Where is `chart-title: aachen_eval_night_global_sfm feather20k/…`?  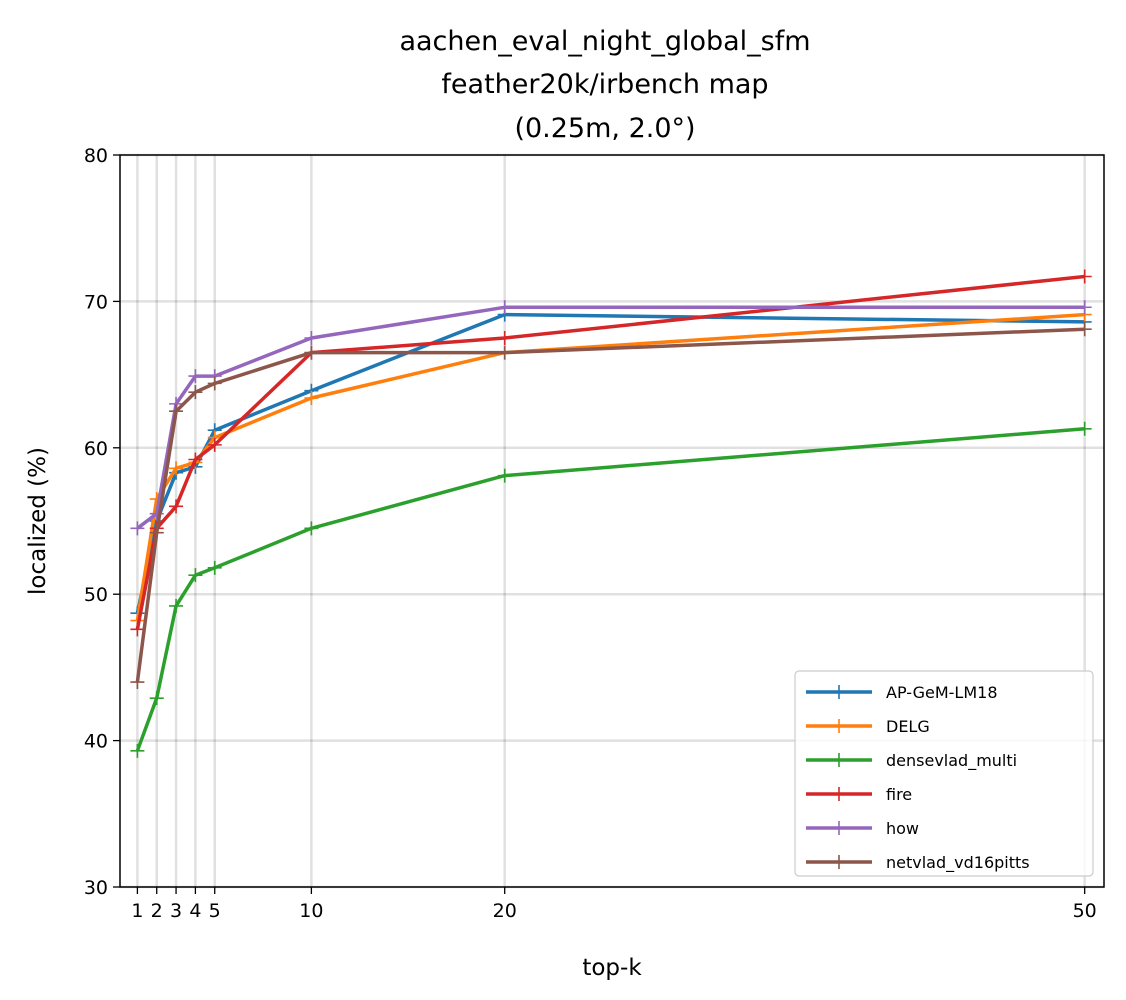
chart-title: aachen_eval_night_global_sfm feather20k/… is located at coordinates (604, 85).